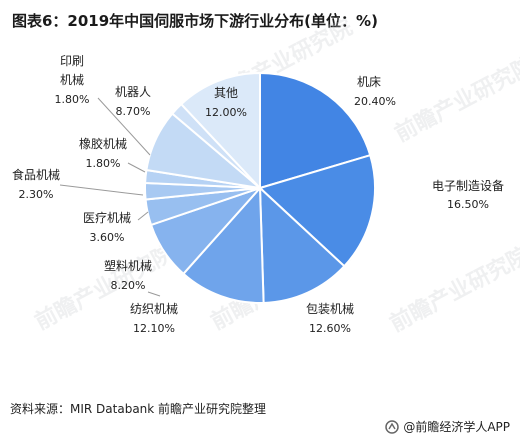 Image resolution: width=520 pixels, height=441 pixels. Describe the element at coordinates (36, 194) in the screenshot. I see `slice-value-7: 2.30%` at that location.